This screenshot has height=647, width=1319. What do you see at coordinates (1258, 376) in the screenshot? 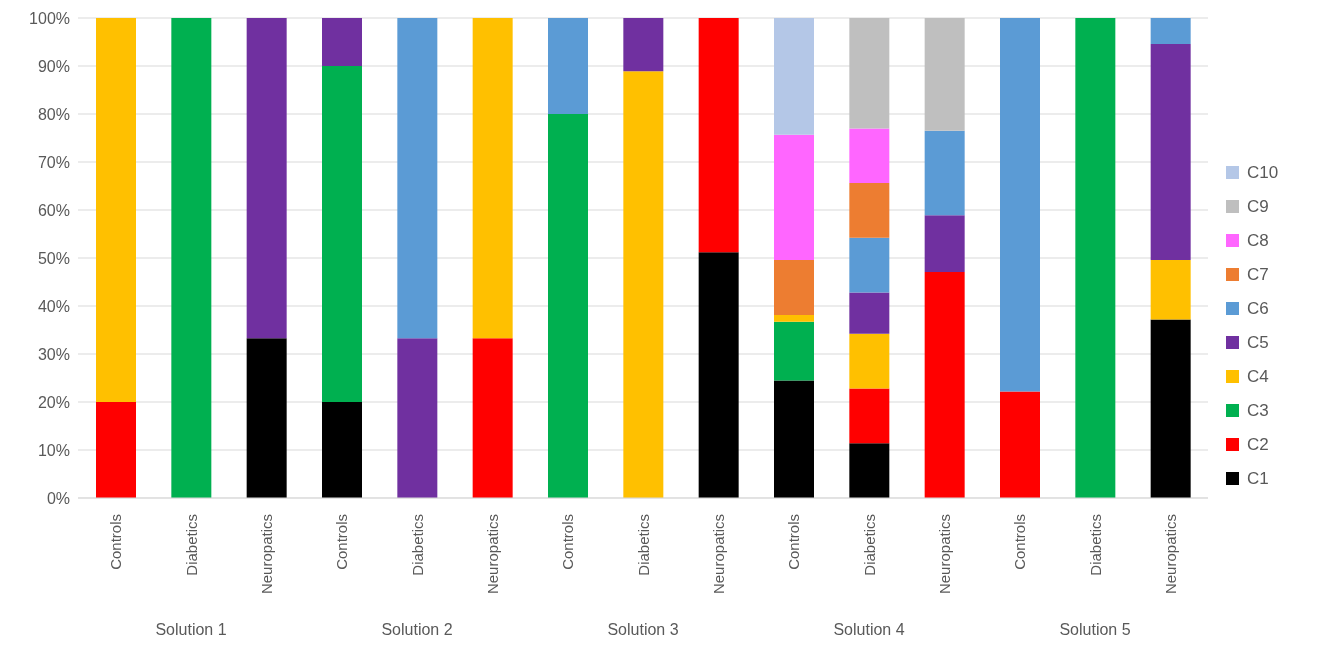
I see `legend-label: C4` at bounding box center [1258, 376].